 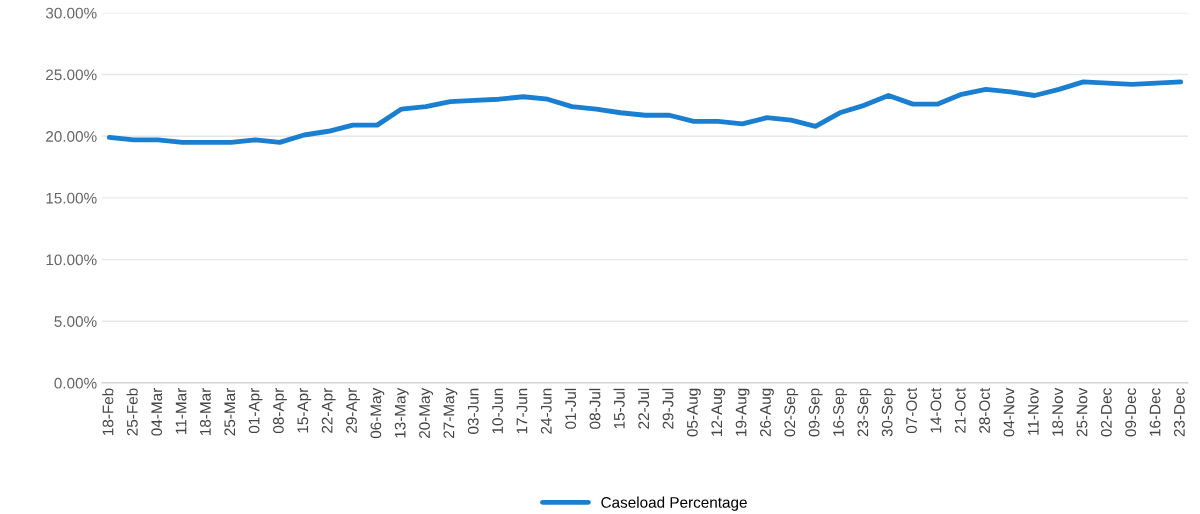 What do you see at coordinates (205, 412) in the screenshot?
I see `x-tick-label: 18-Mar` at bounding box center [205, 412].